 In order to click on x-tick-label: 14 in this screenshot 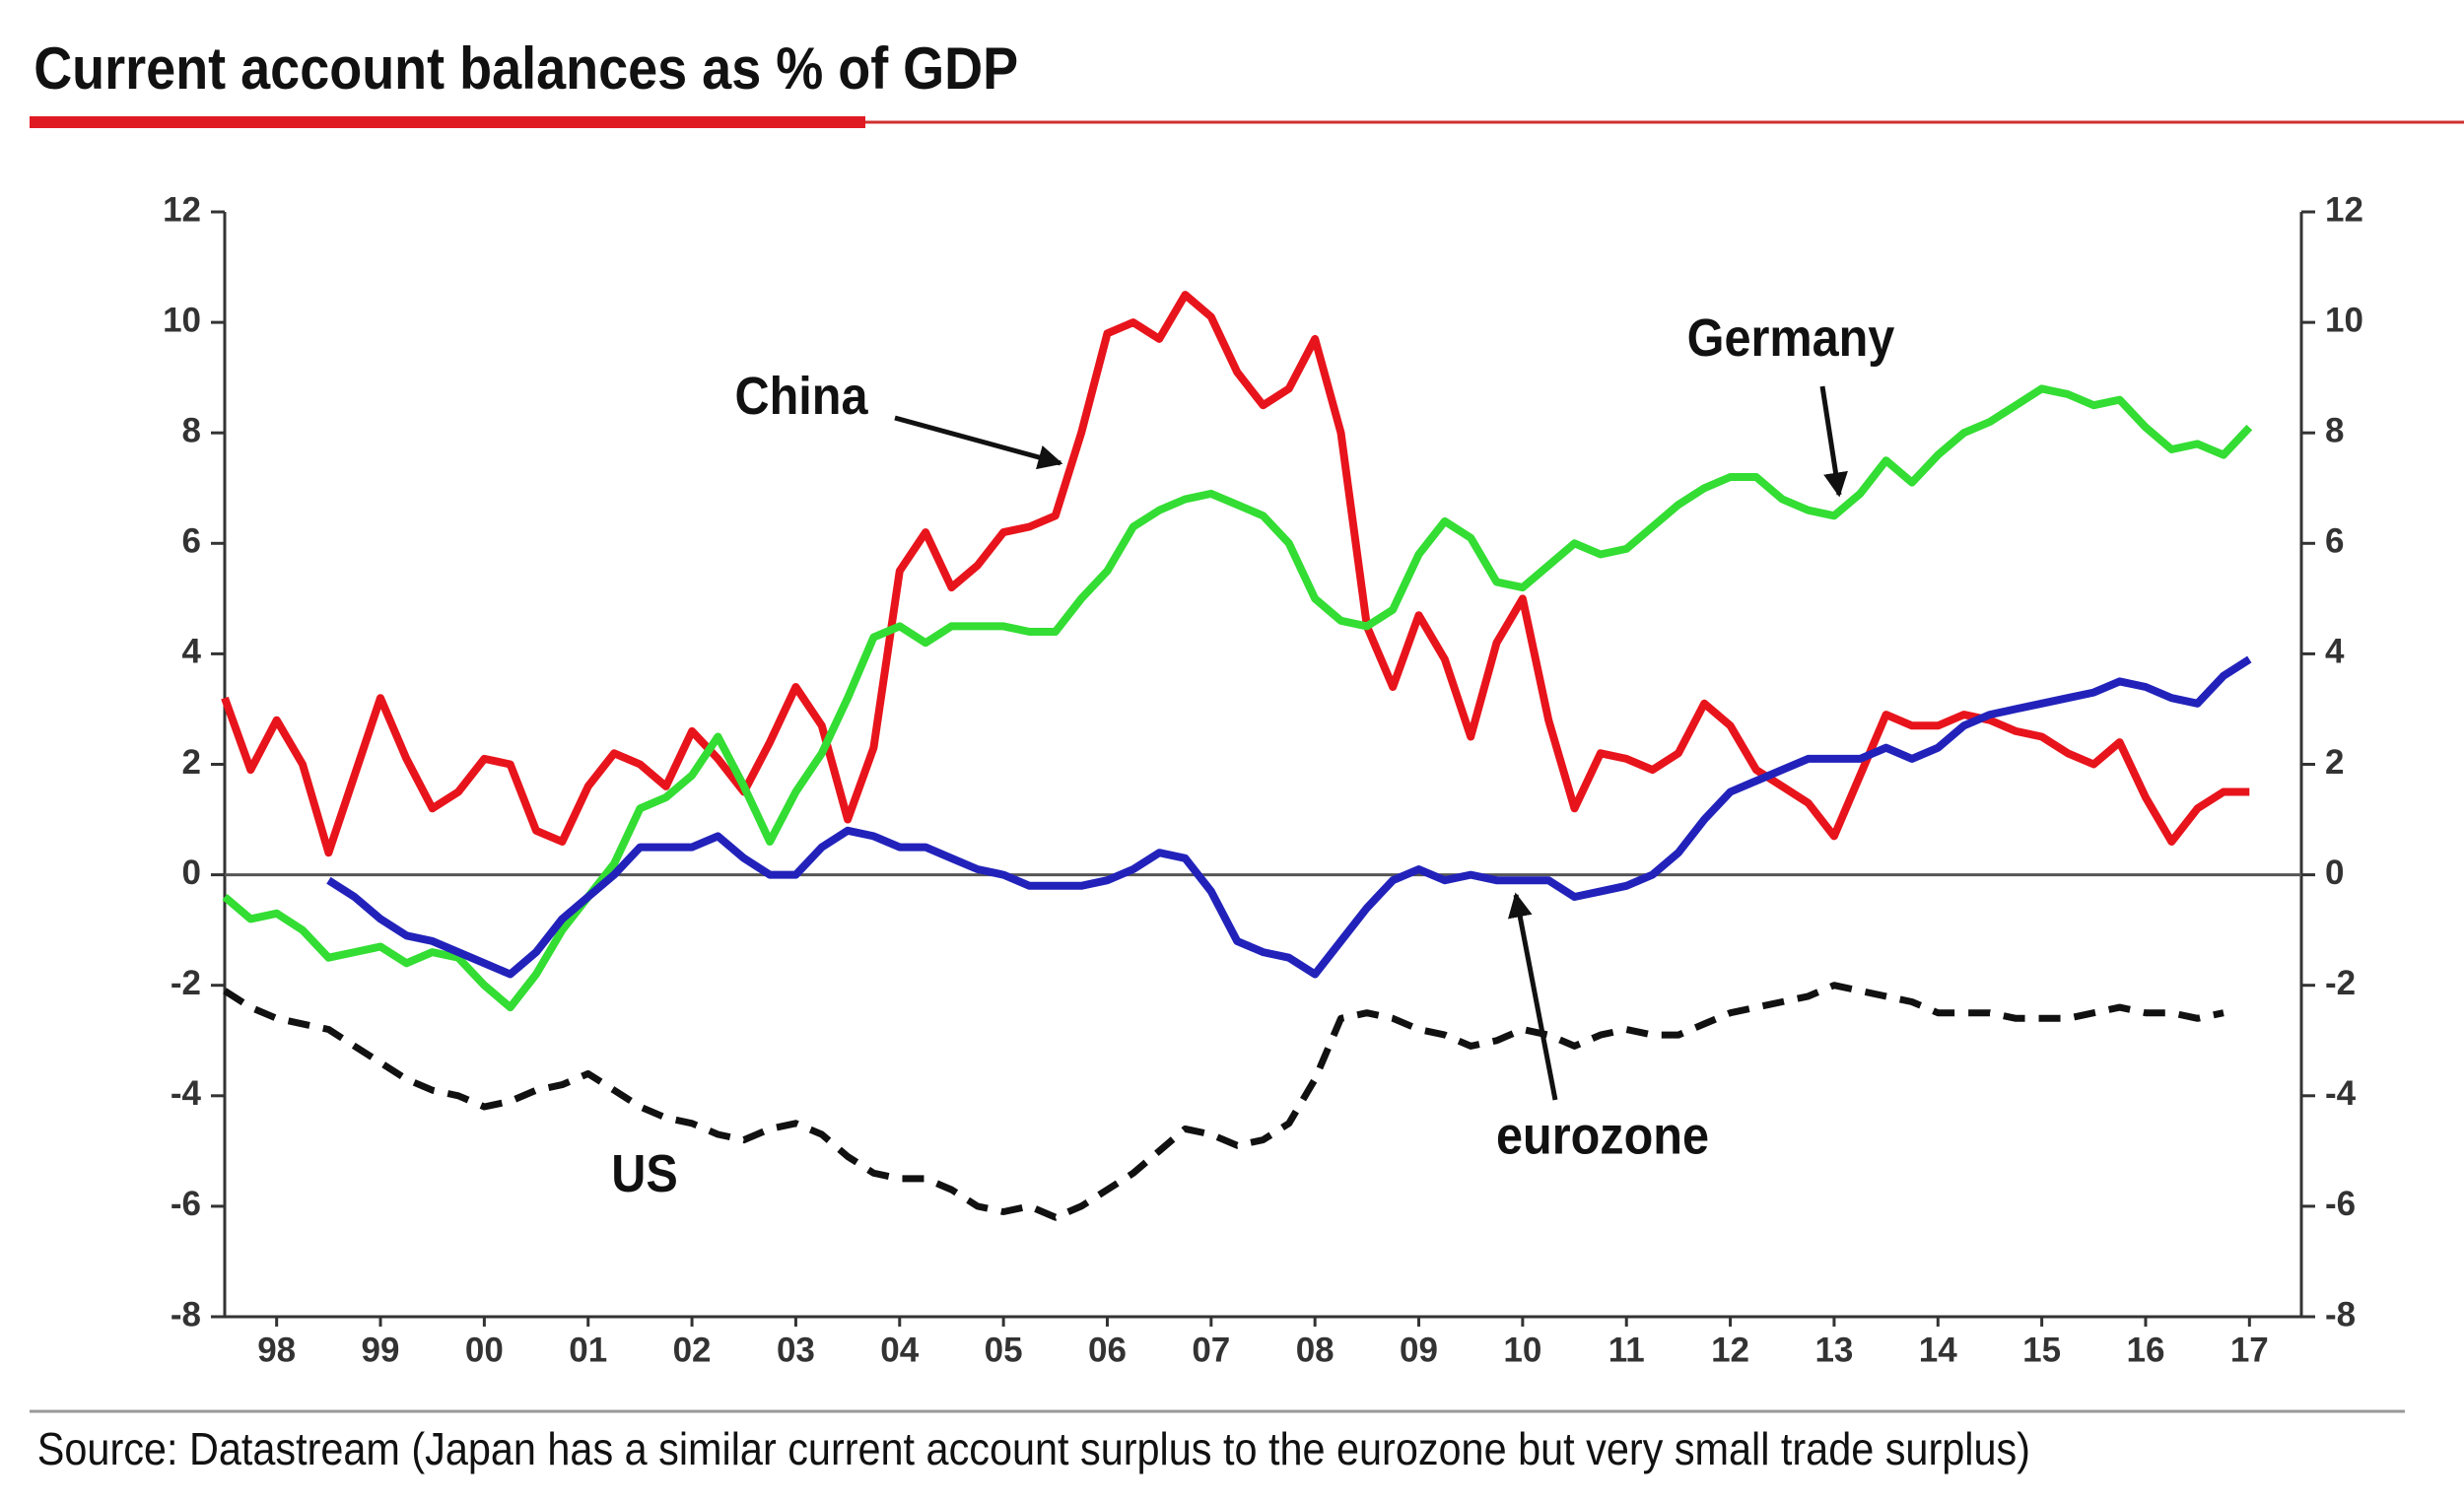, I will do `click(1938, 1350)`.